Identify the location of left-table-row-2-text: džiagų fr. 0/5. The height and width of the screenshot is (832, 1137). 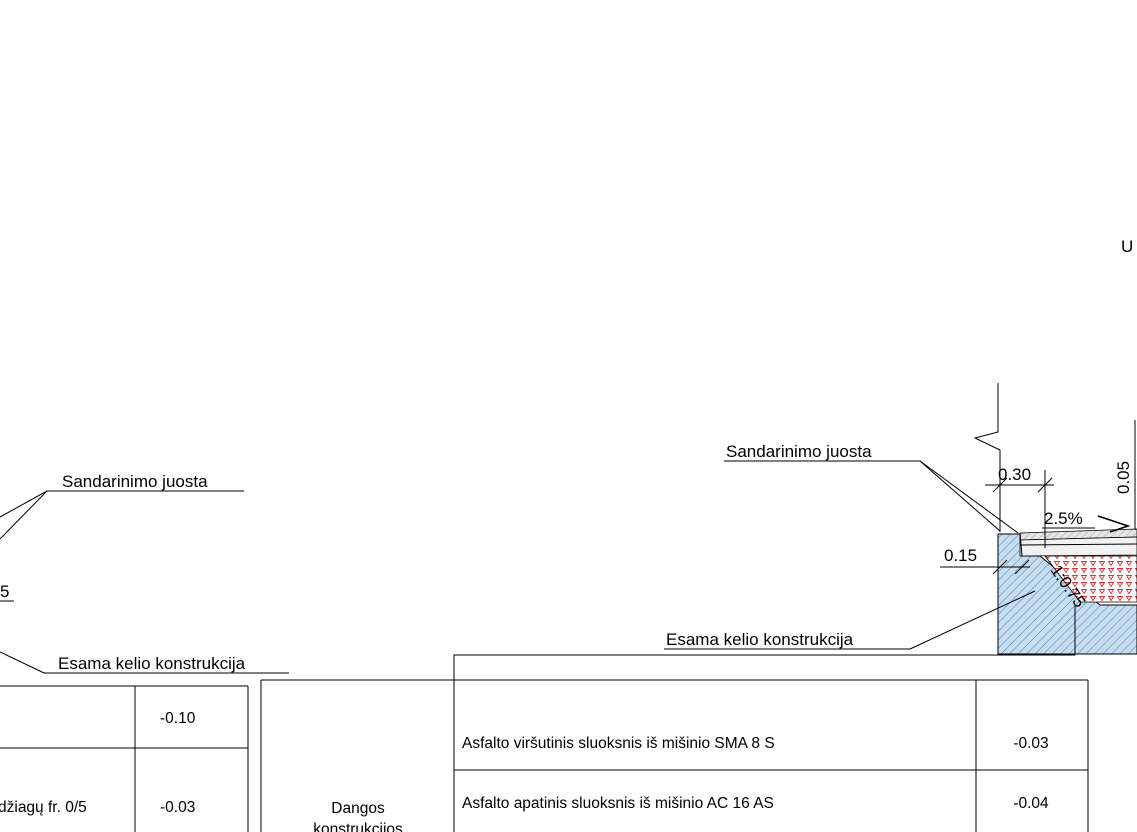
(43, 807).